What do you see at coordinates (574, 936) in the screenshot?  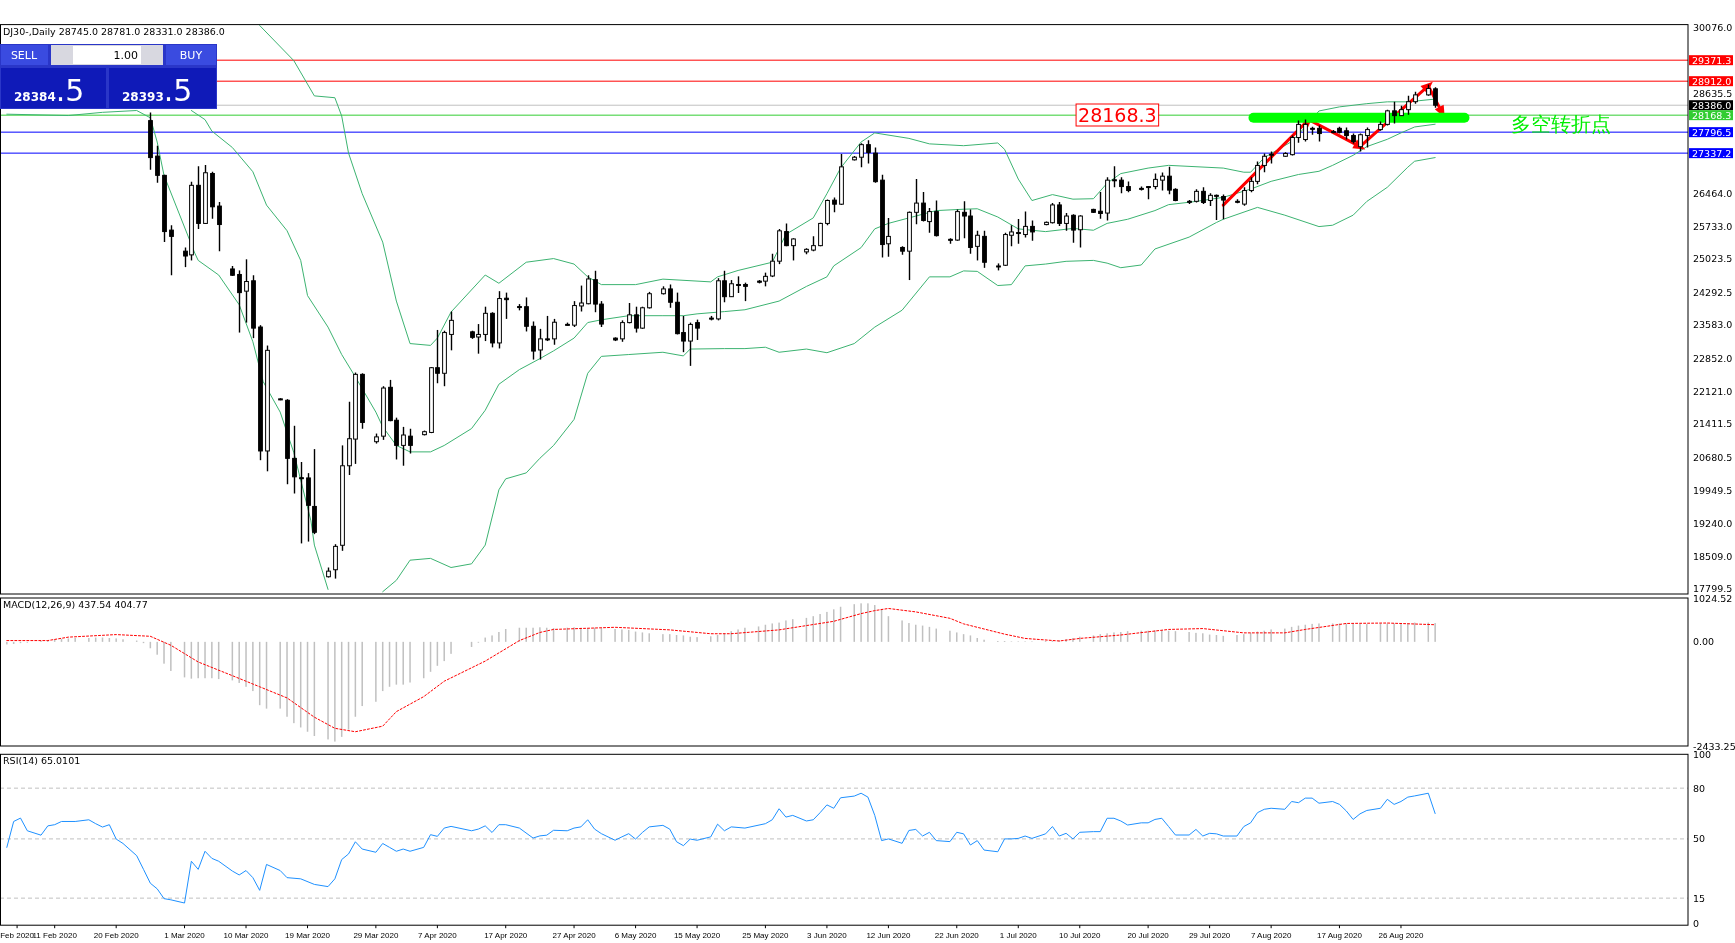 I see `x-tick-label: 27 Apr 2020` at bounding box center [574, 936].